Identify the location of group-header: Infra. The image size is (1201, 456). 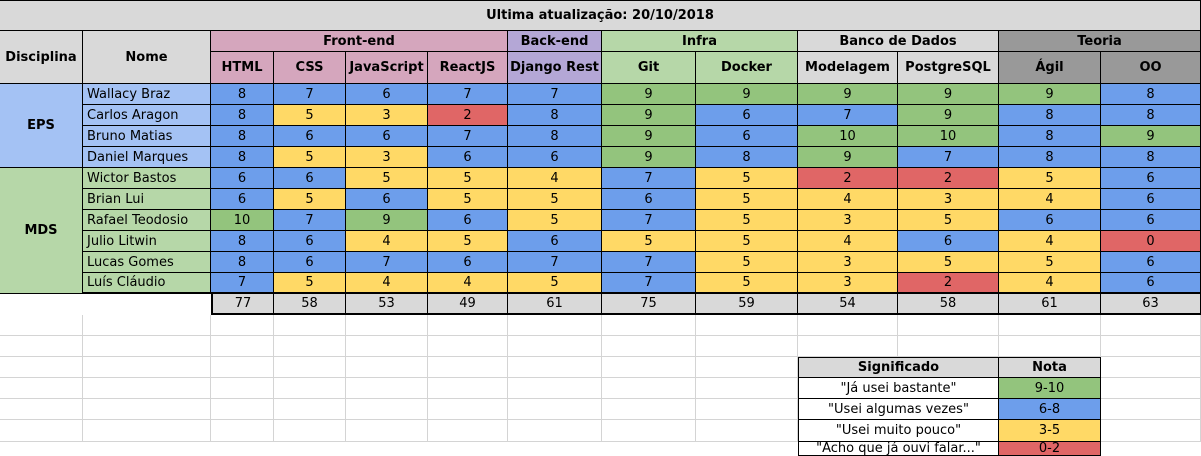
(700, 41).